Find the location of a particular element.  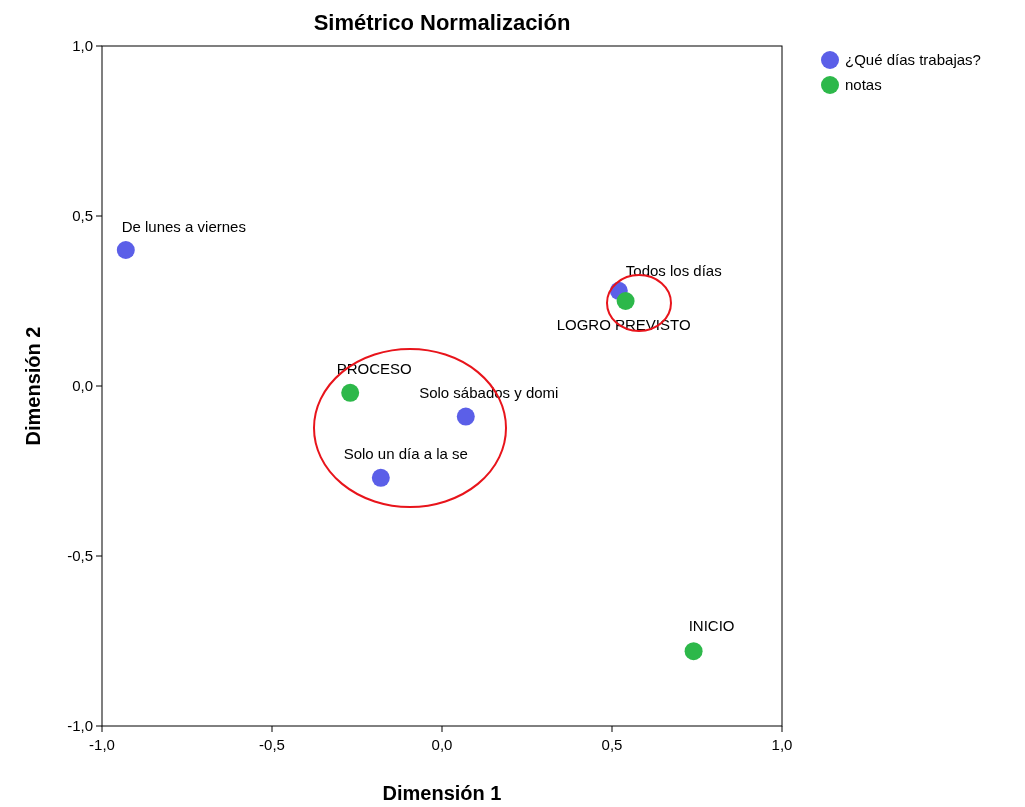

chart-title: Simétrico Normalización is located at coordinates (442, 22).